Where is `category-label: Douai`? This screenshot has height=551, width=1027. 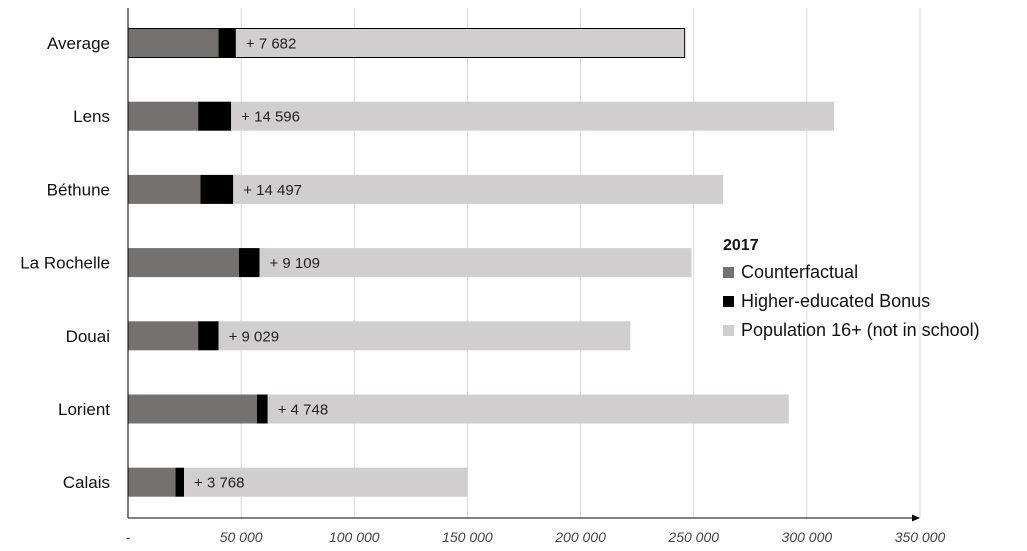
category-label: Douai is located at coordinates (88, 336).